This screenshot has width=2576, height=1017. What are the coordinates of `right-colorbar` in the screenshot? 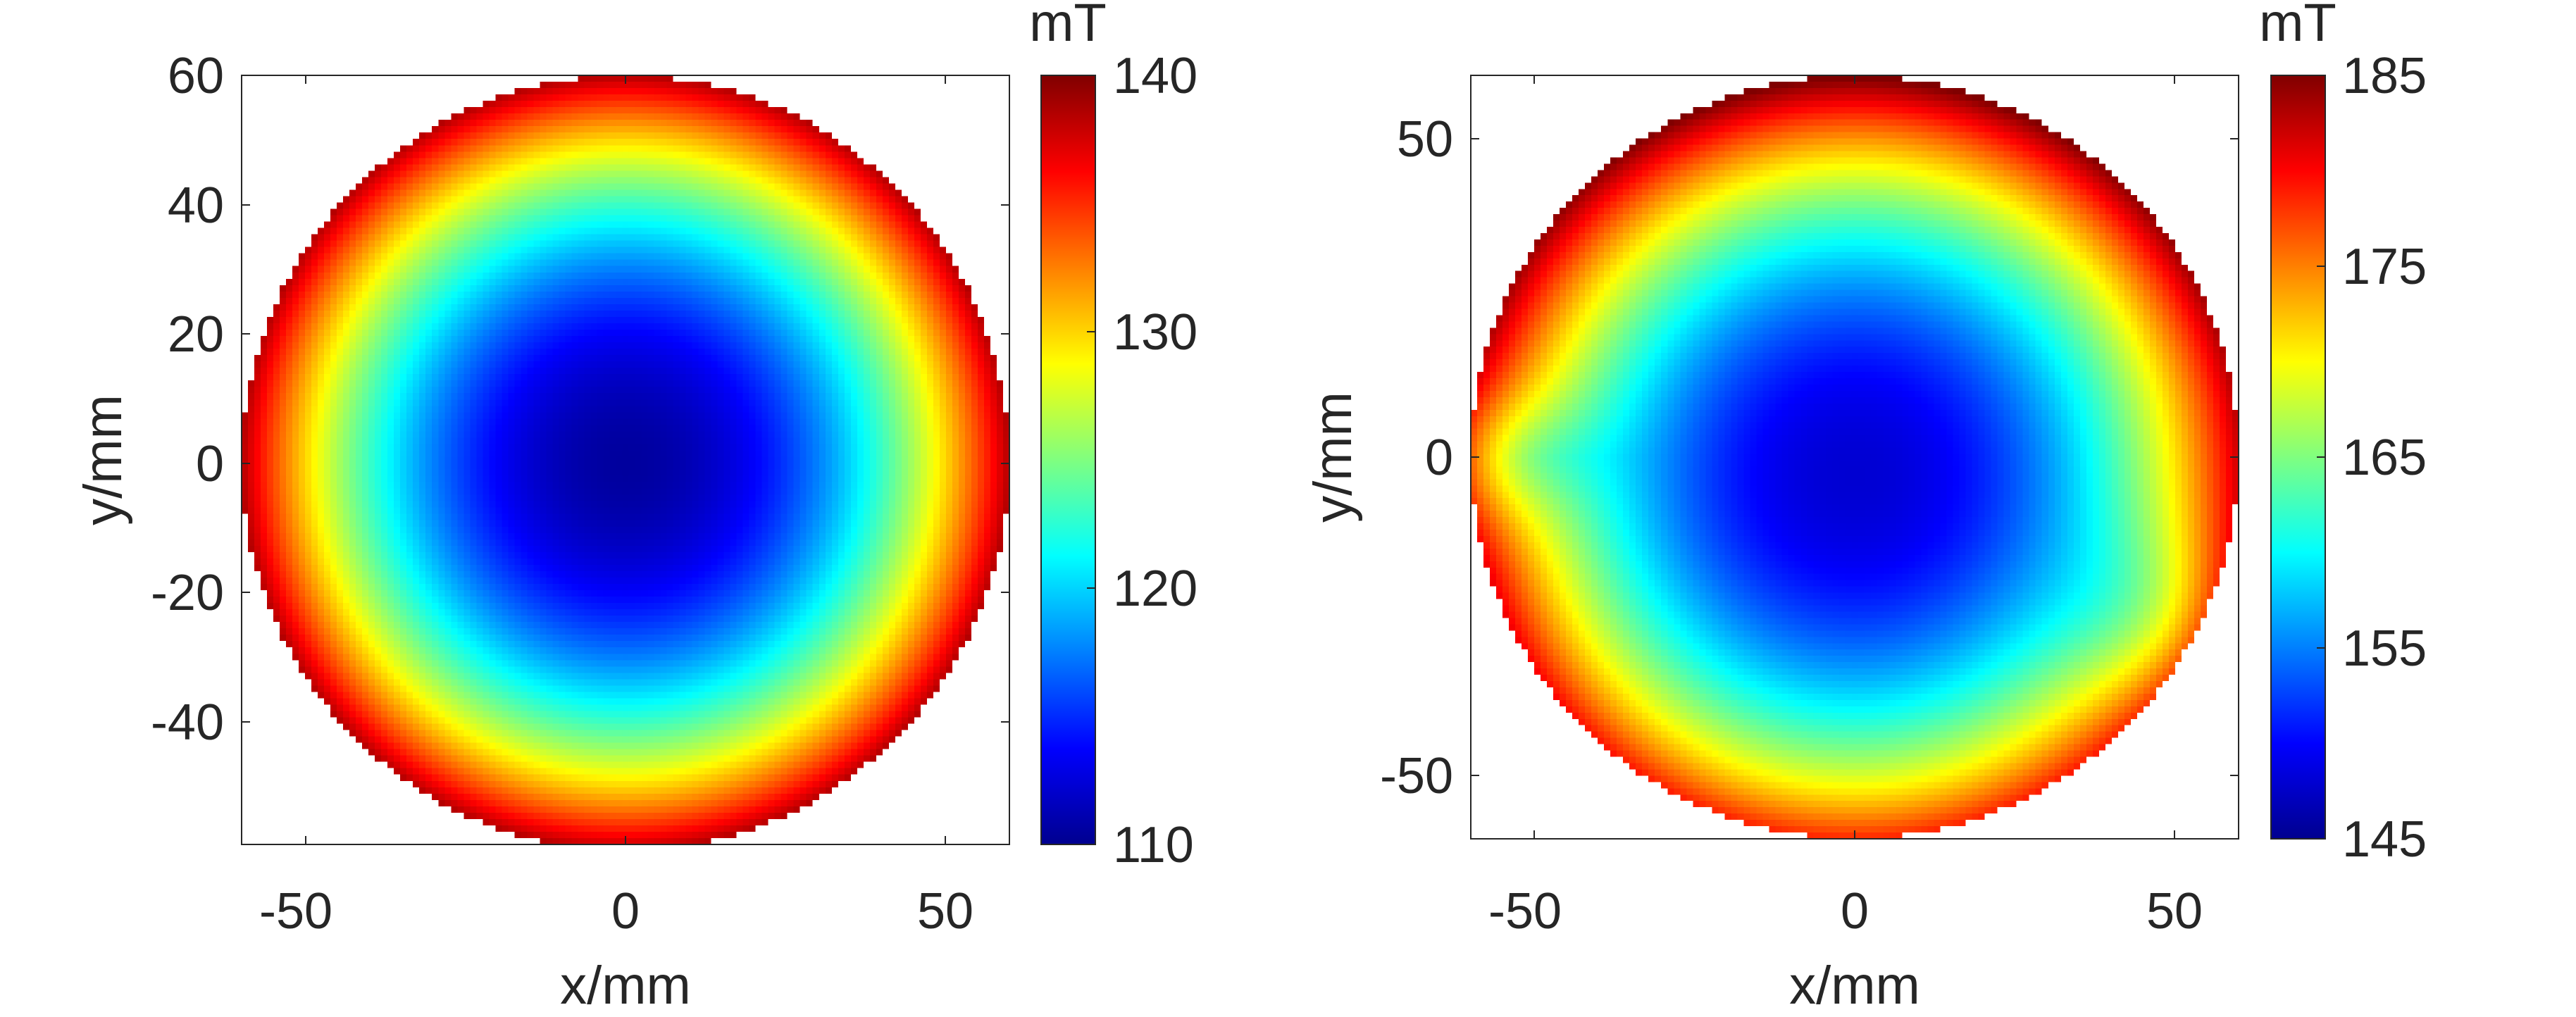 It's located at (2298, 457).